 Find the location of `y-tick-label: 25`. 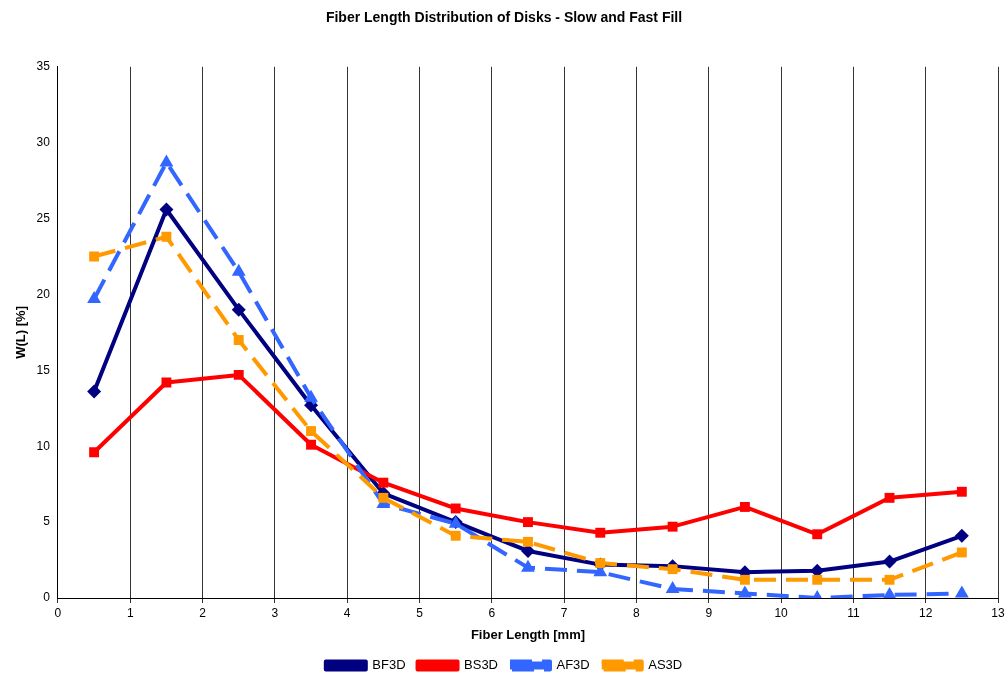

y-tick-label: 25 is located at coordinates (43, 217).